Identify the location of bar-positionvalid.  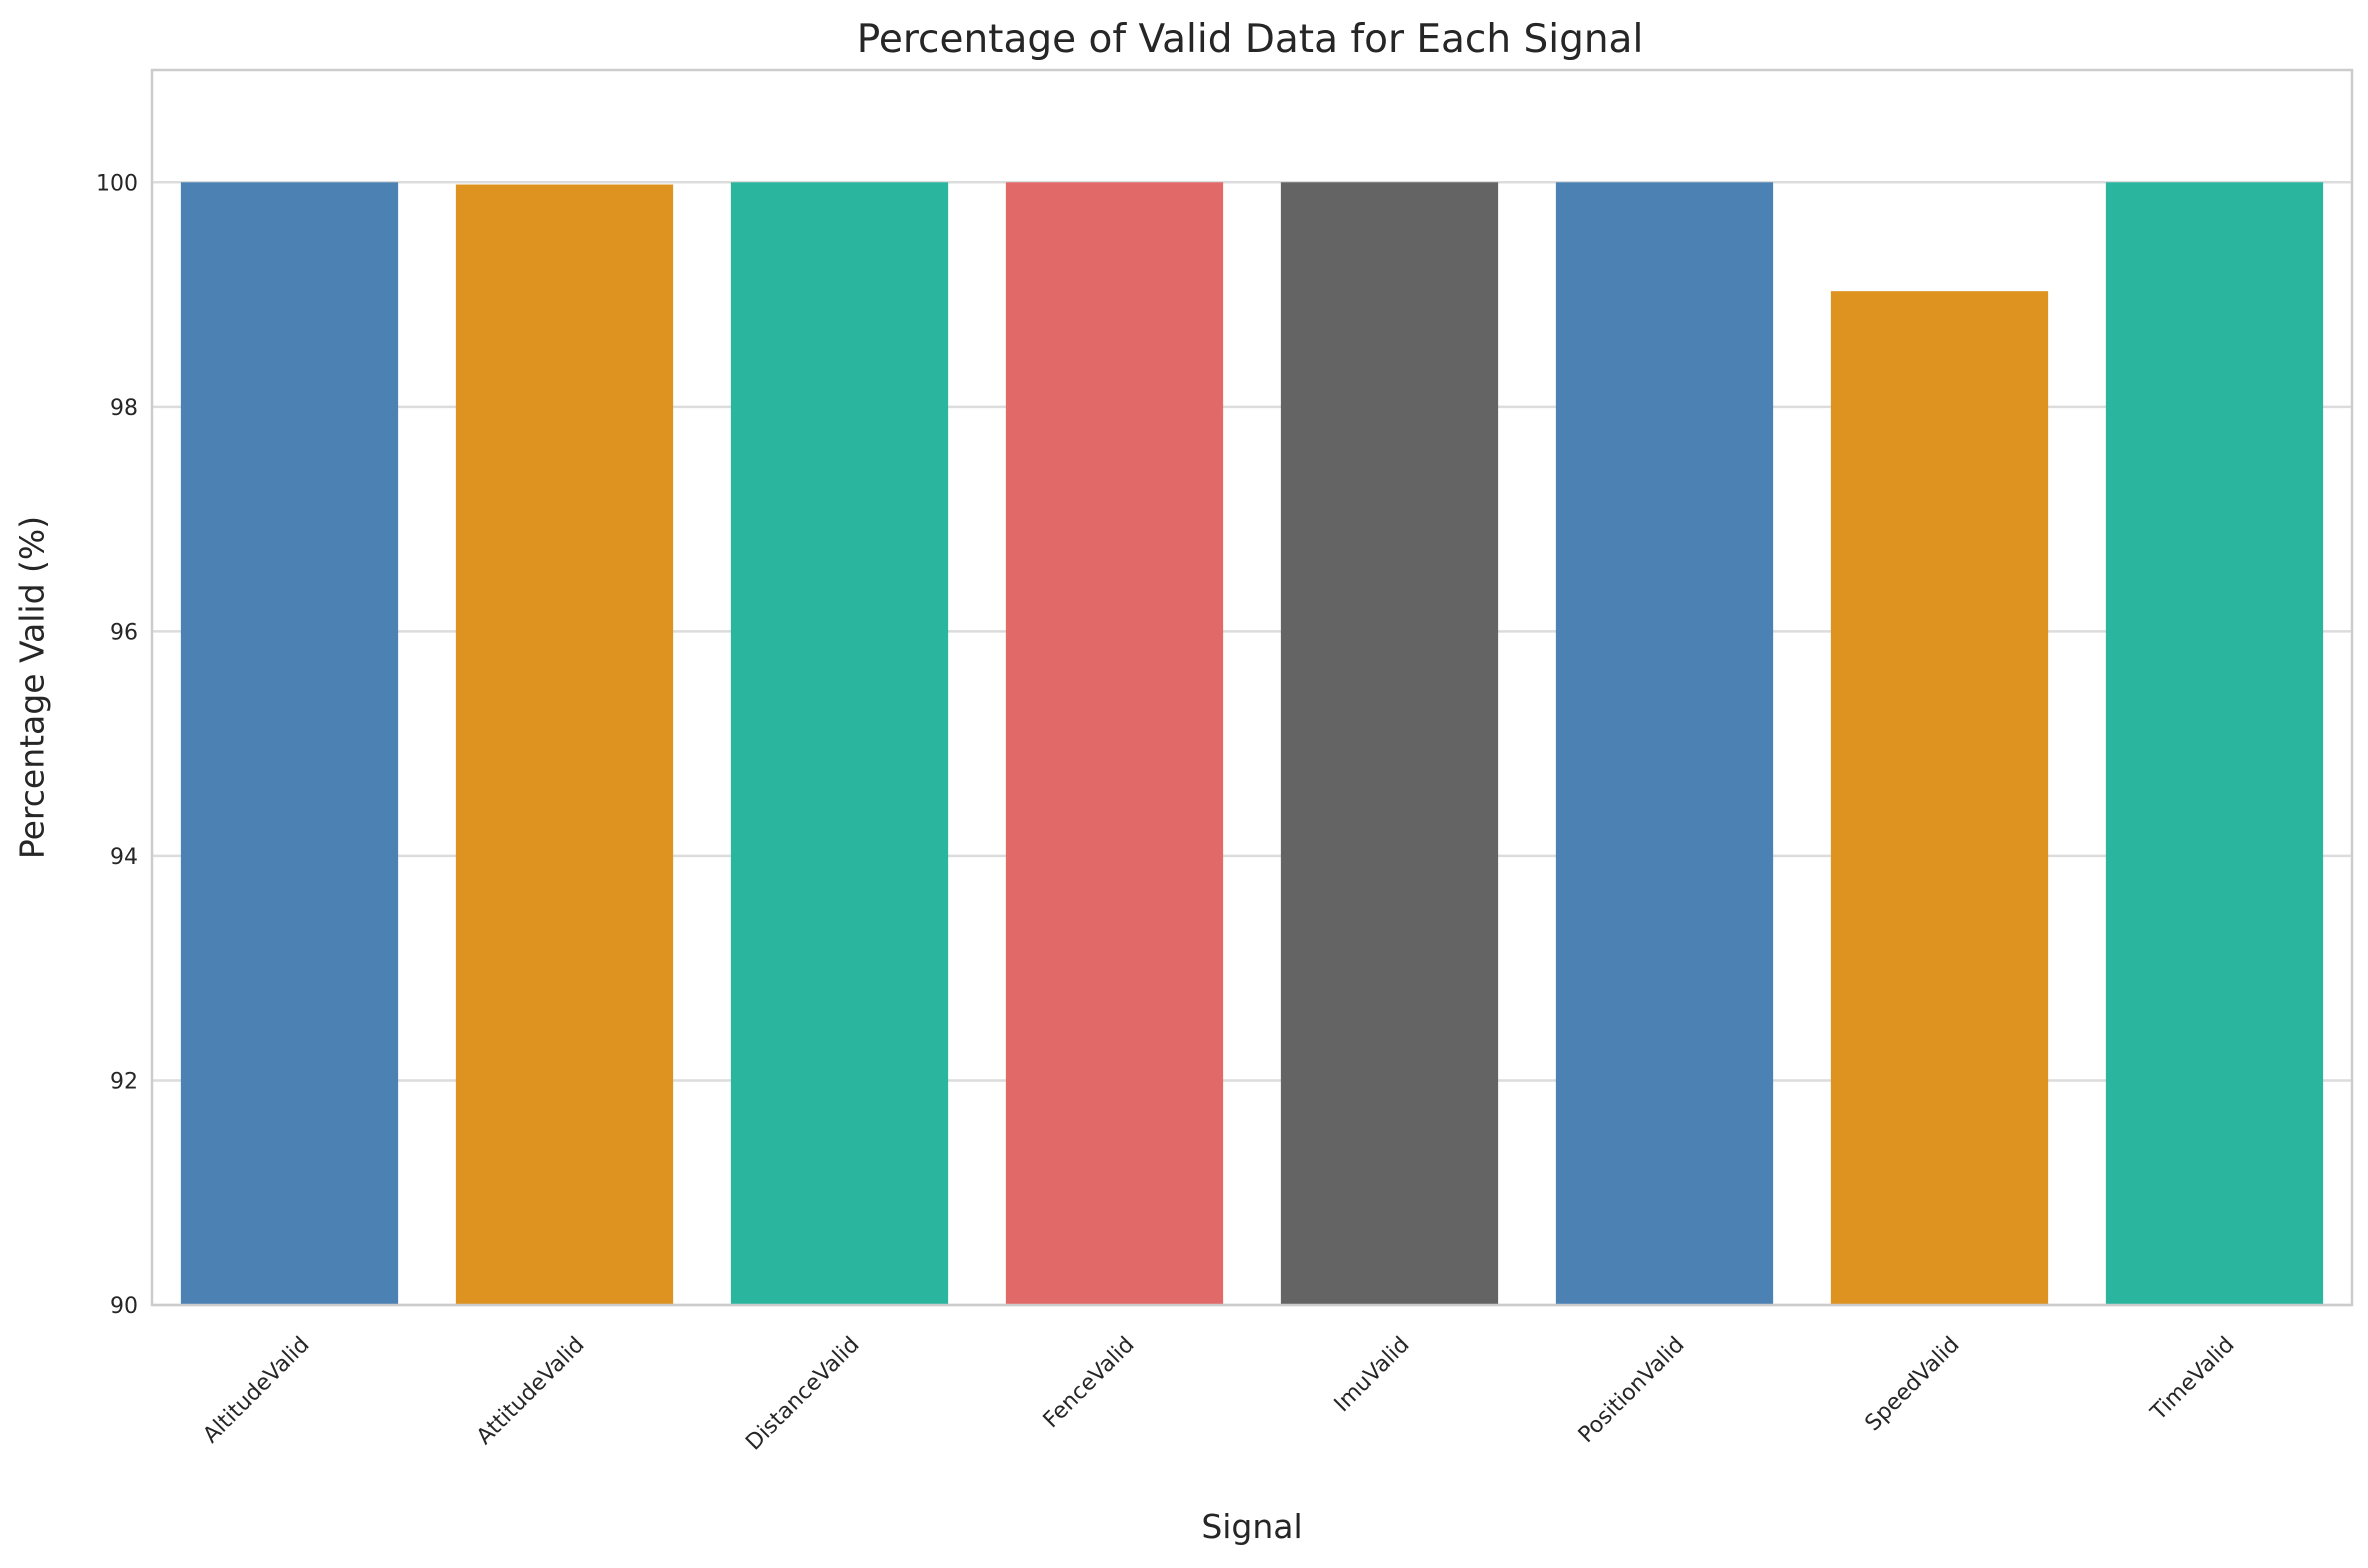
(1664, 744).